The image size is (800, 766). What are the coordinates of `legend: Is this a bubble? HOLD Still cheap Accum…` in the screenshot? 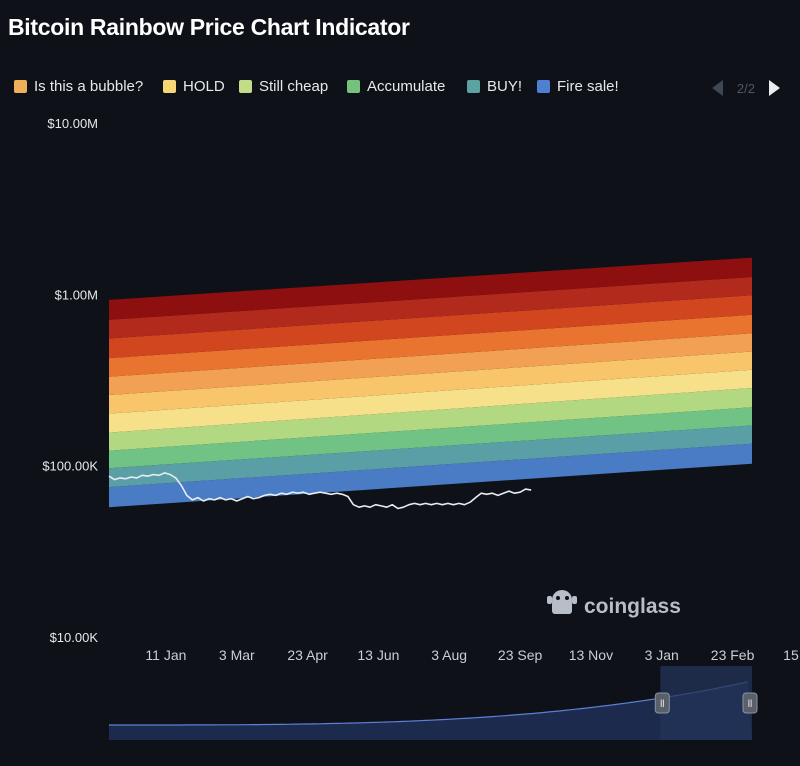 It's located at (397, 89).